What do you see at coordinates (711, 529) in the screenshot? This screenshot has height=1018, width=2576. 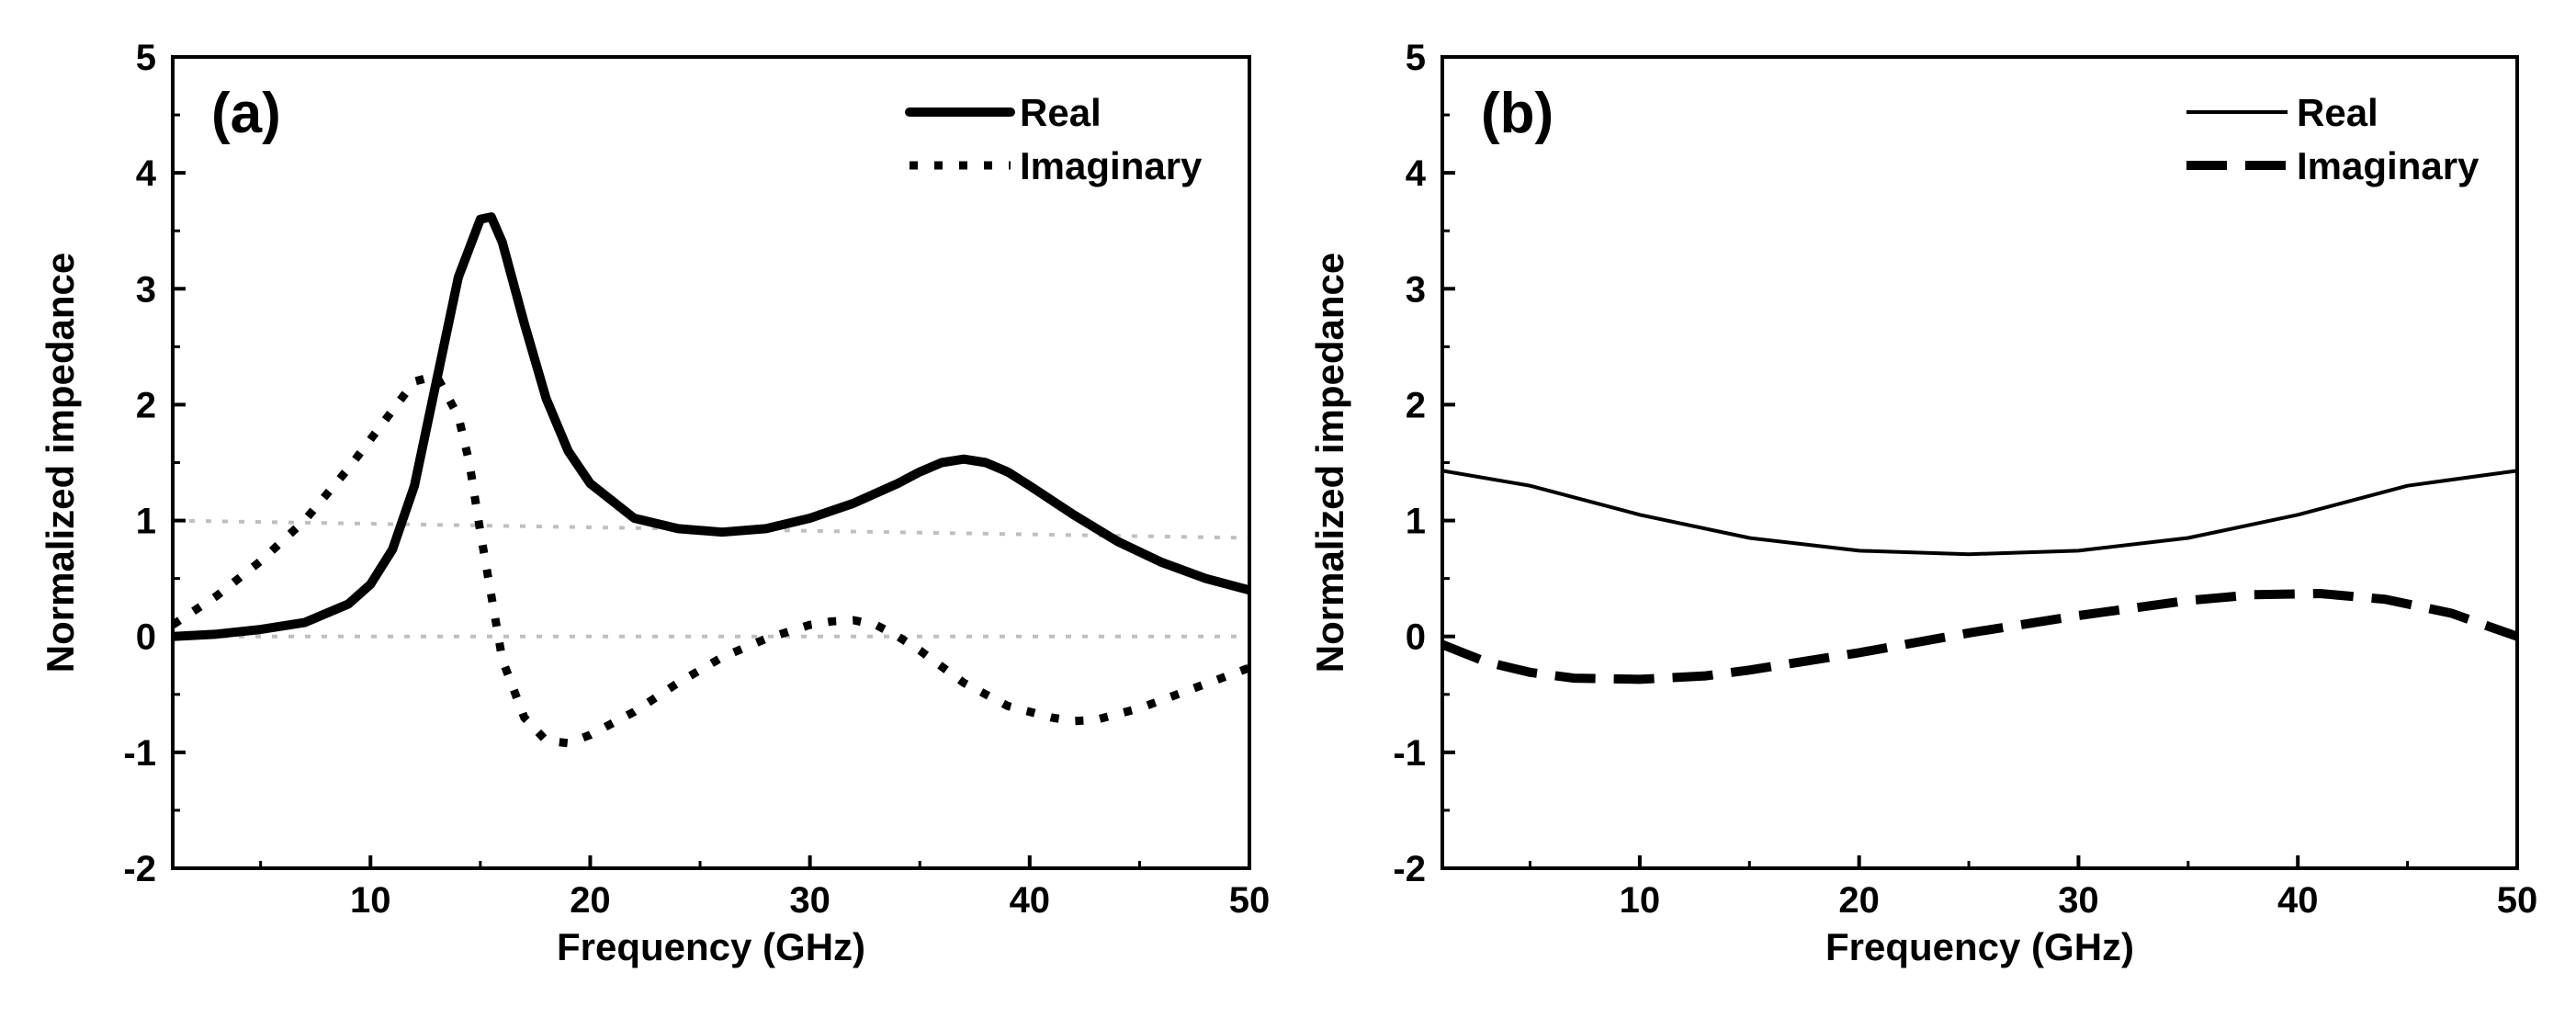 I see `reference-one-line` at bounding box center [711, 529].